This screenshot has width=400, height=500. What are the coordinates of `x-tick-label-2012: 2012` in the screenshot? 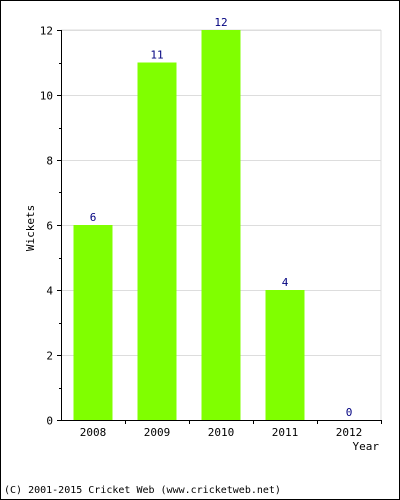 It's located at (349, 432).